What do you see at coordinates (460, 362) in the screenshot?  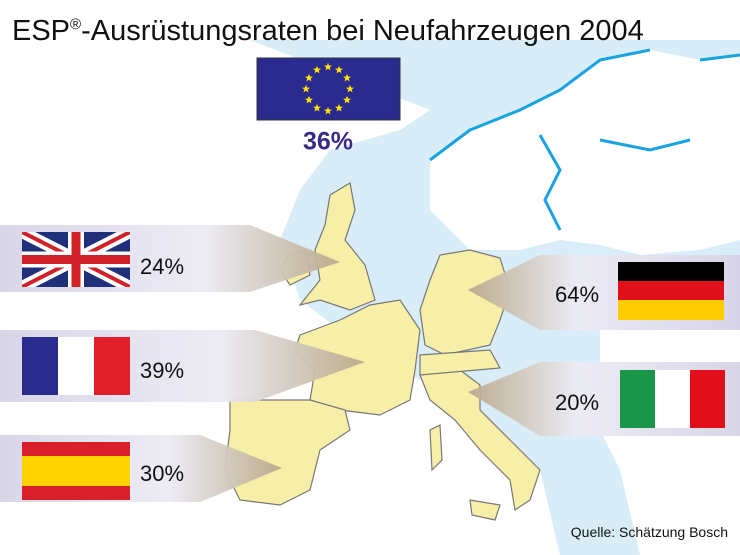 I see `country-alps` at bounding box center [460, 362].